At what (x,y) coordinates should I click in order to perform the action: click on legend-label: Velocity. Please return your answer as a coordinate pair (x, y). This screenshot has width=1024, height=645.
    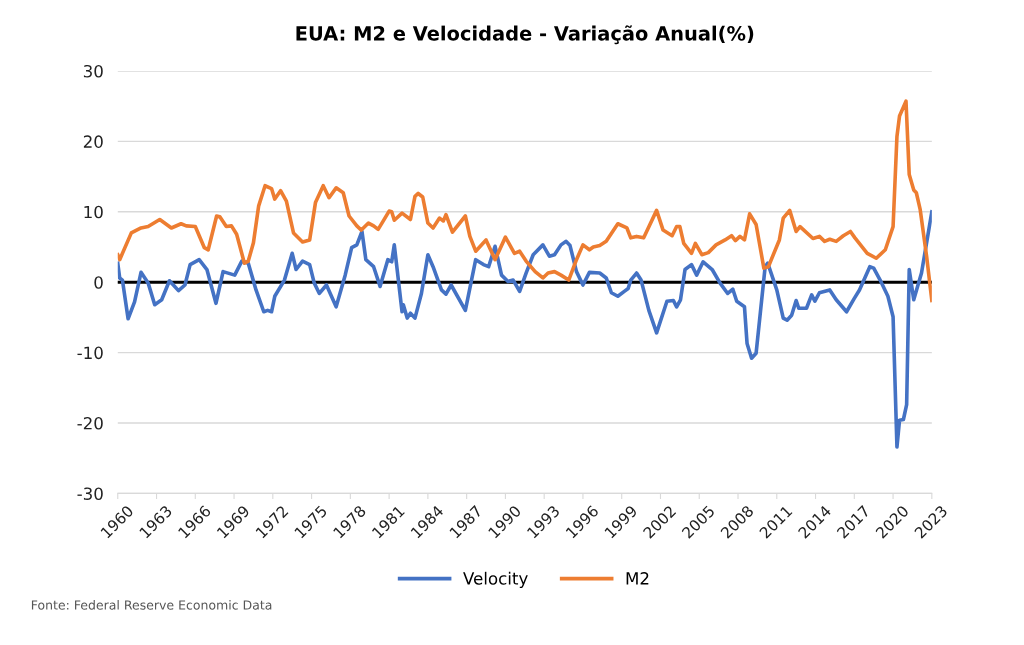
    Looking at the image, I should click on (495, 579).